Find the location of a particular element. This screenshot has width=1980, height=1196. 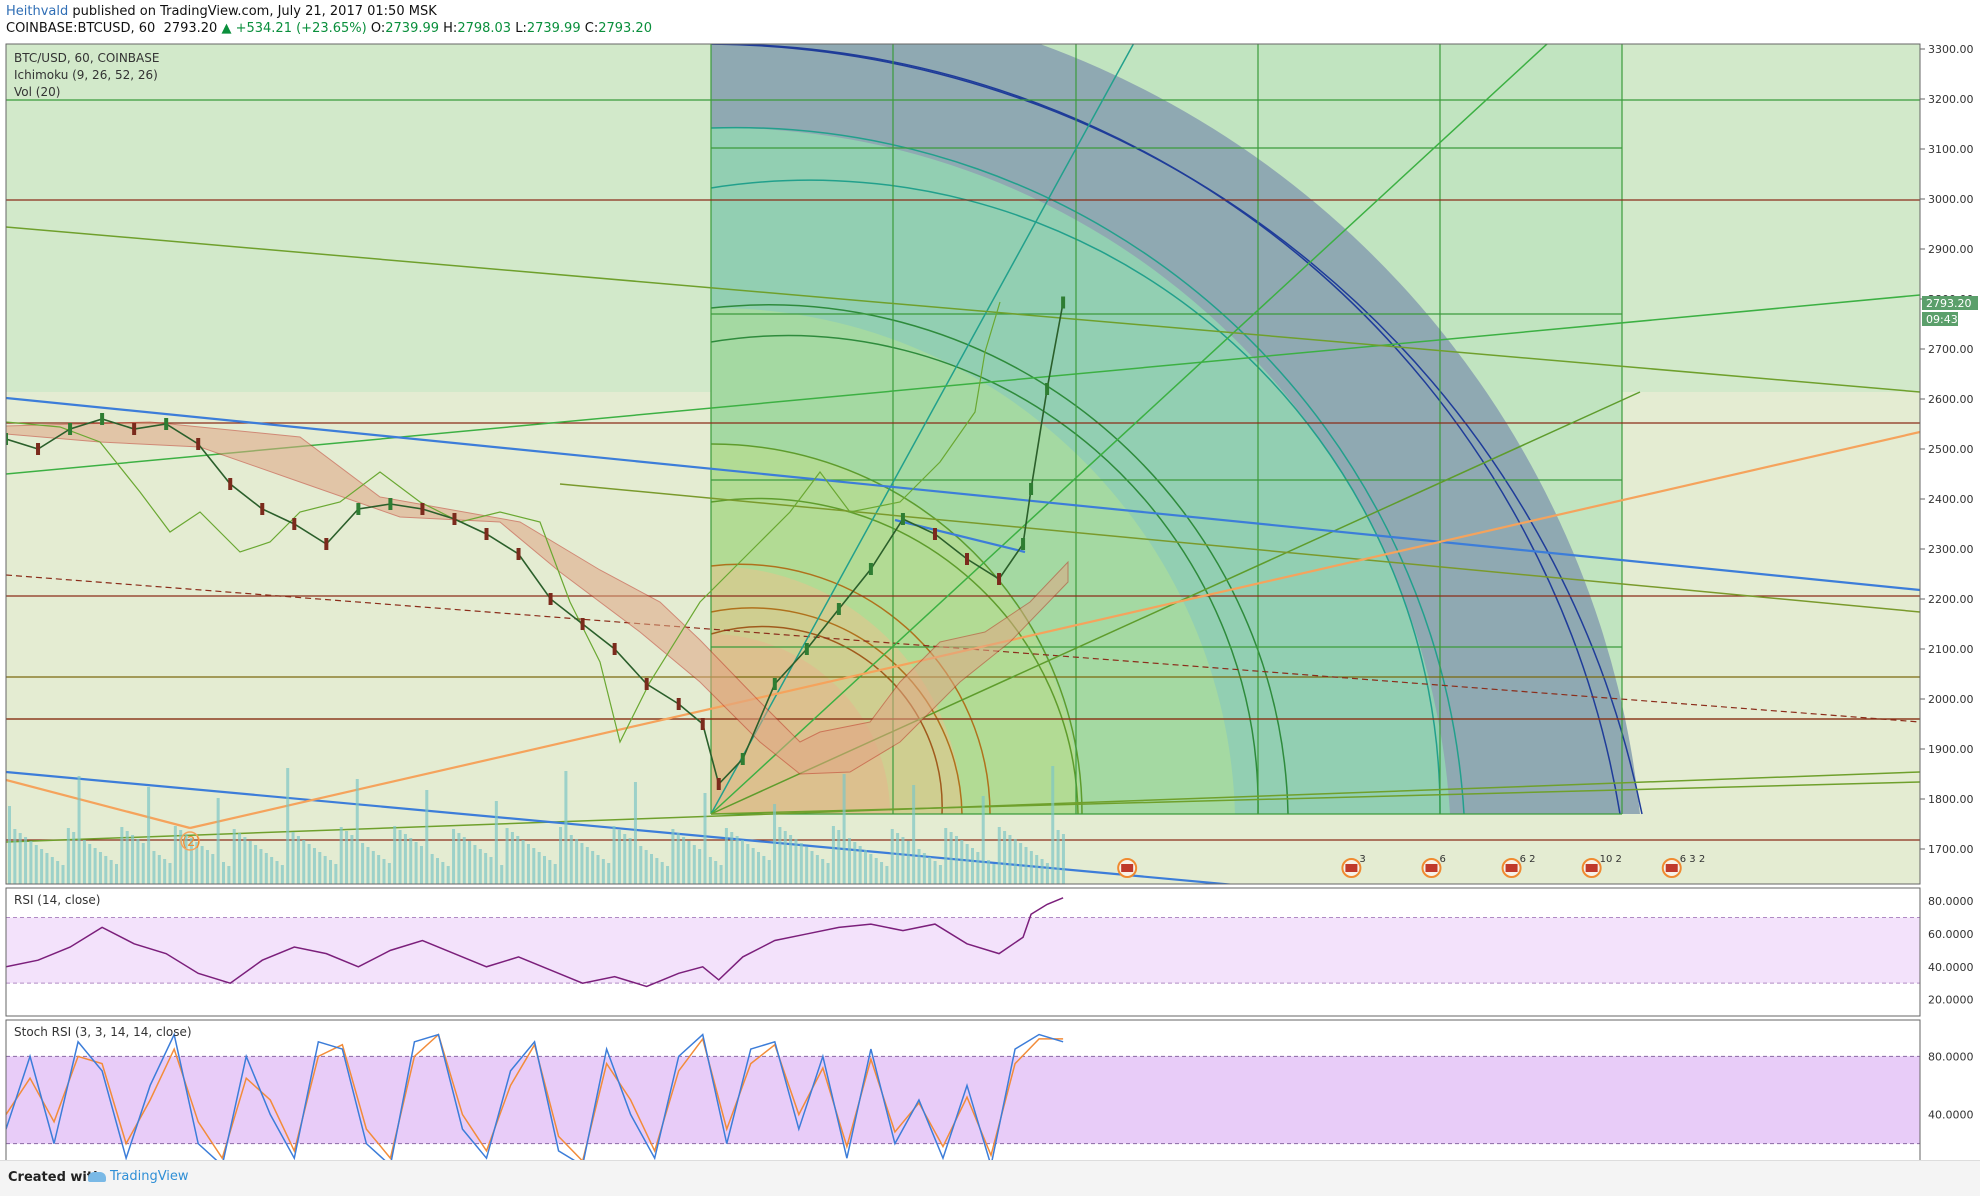

price-tick-label: 1800.00 is located at coordinates (1951, 799).